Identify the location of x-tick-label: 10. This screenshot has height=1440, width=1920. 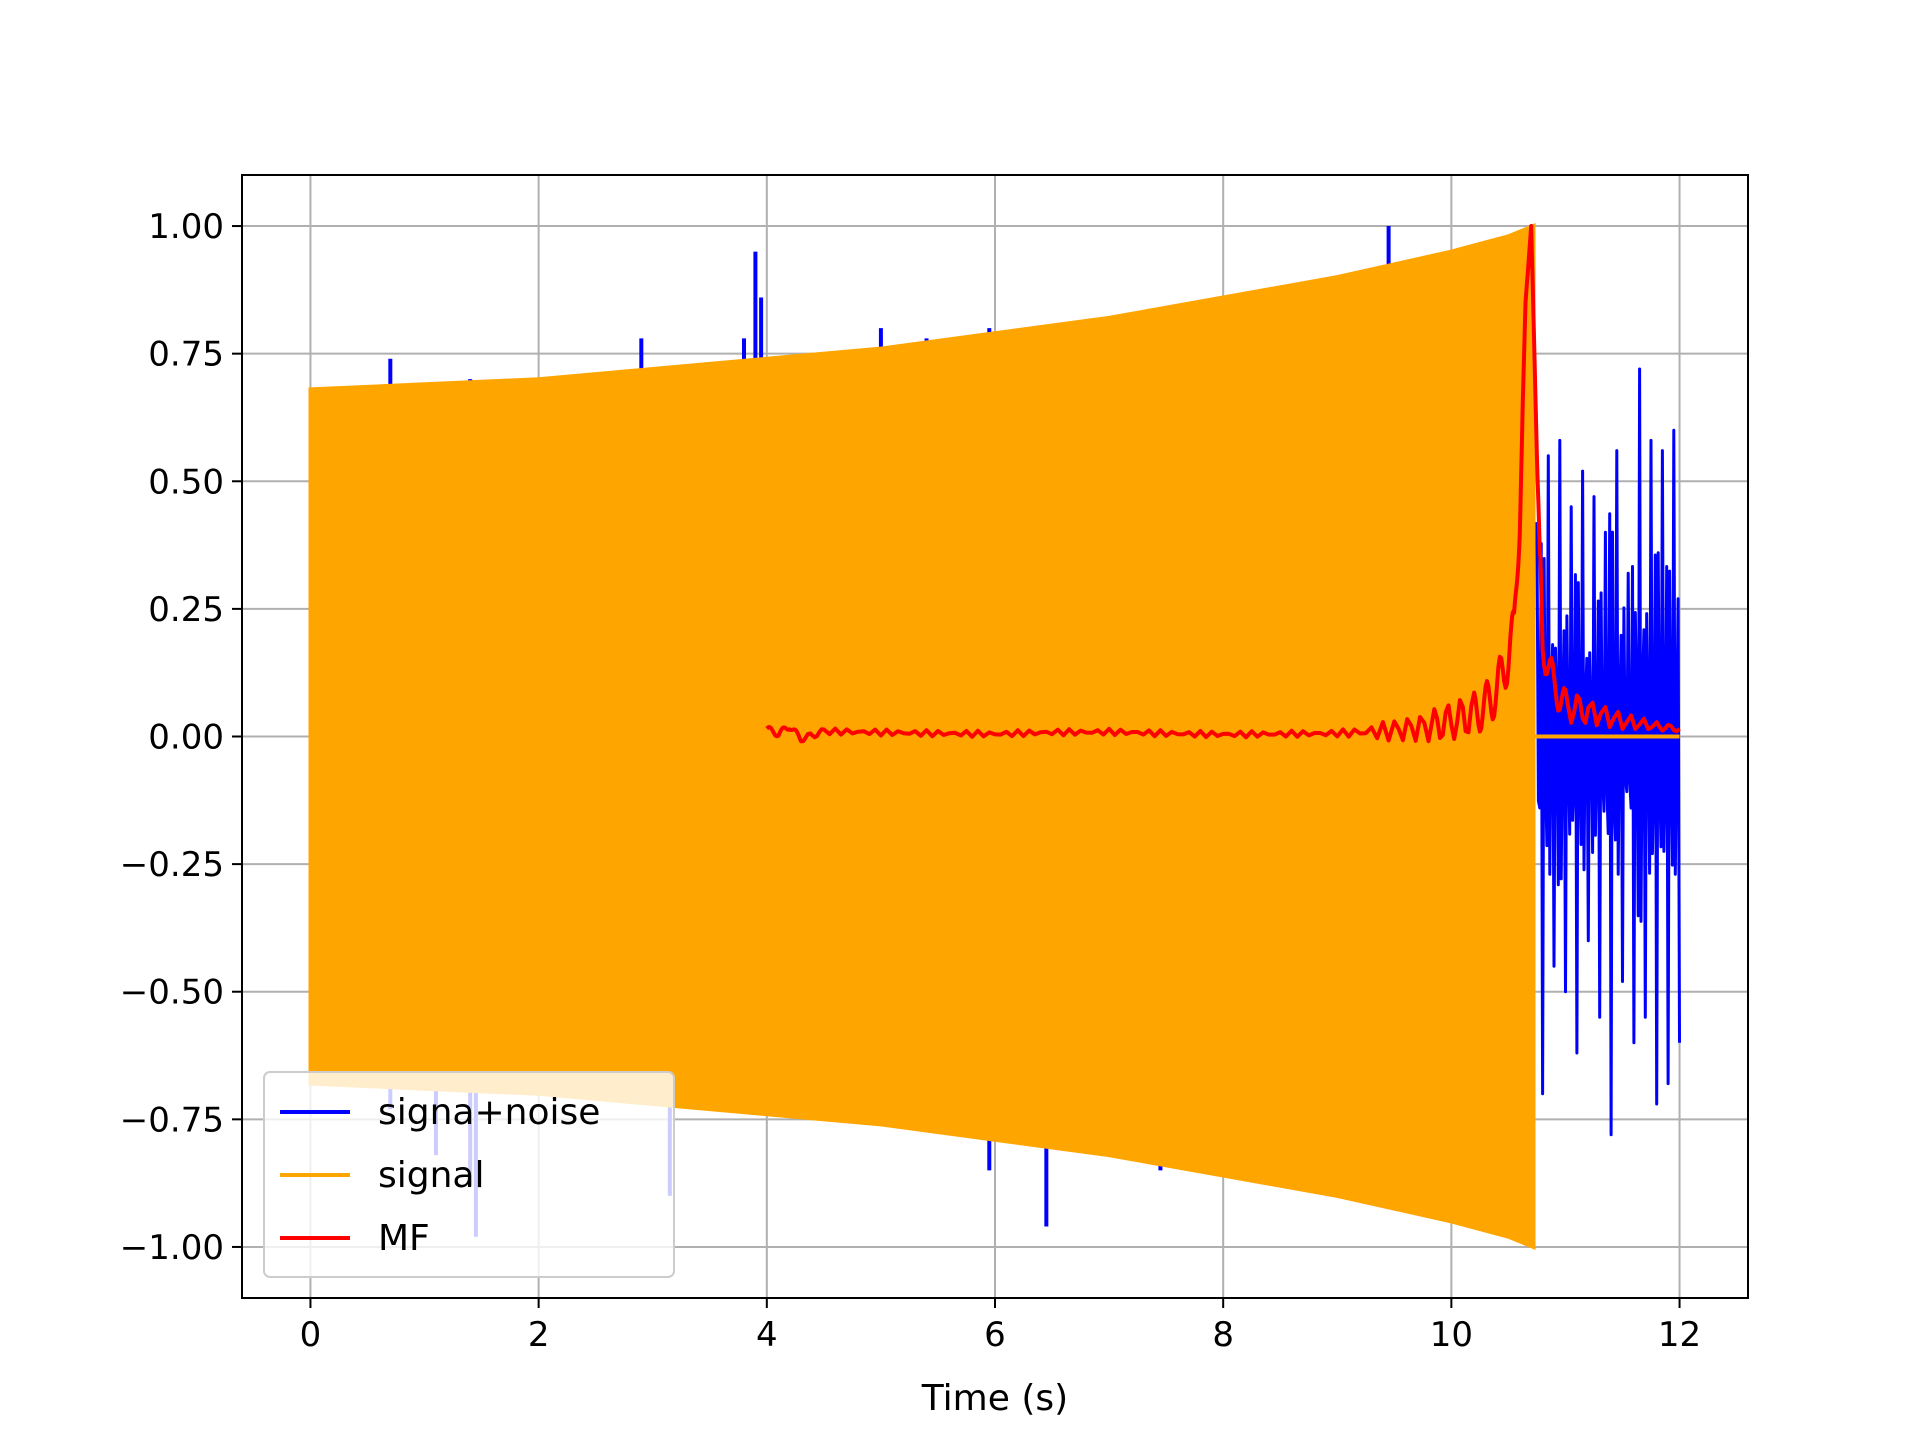
(1451, 1335).